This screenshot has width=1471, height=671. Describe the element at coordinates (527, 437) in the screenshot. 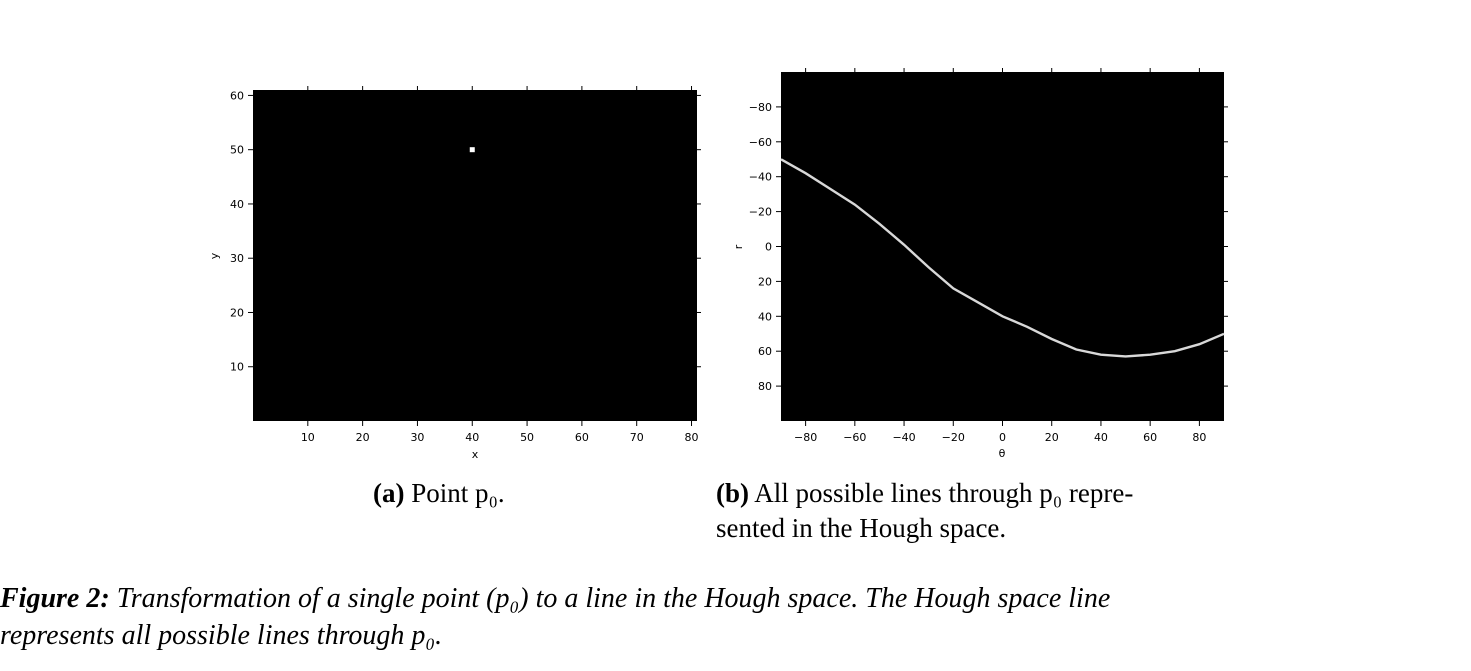

I see `panel-a-x-tick-label: 50` at that location.